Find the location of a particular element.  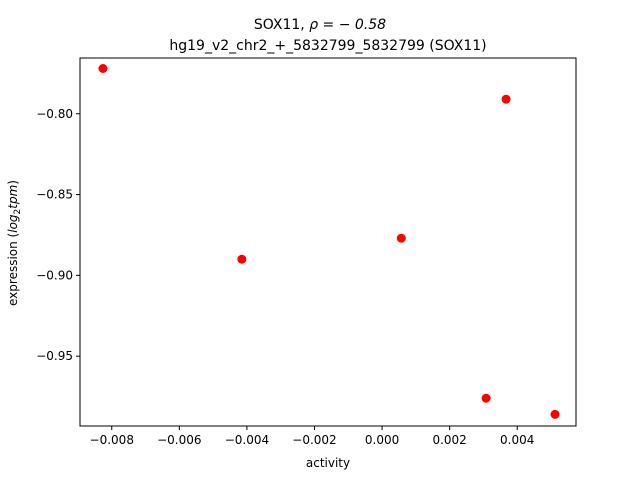

x-axis-label: activity is located at coordinates (328, 463).